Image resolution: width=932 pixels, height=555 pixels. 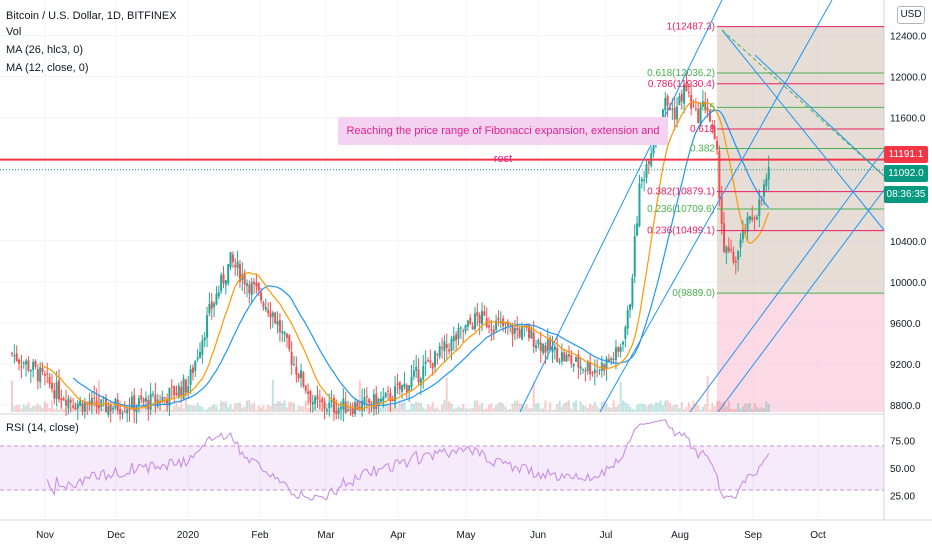 What do you see at coordinates (902, 442) in the screenshot?
I see `rsi-tick-label: 75.00` at bounding box center [902, 442].